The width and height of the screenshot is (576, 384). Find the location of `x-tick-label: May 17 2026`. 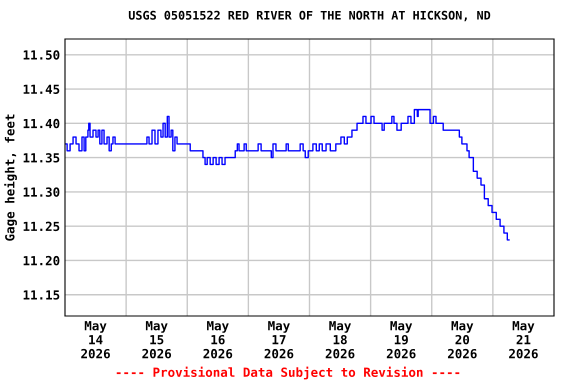

x-tick-label: May 17 2026 is located at coordinates (279, 339).